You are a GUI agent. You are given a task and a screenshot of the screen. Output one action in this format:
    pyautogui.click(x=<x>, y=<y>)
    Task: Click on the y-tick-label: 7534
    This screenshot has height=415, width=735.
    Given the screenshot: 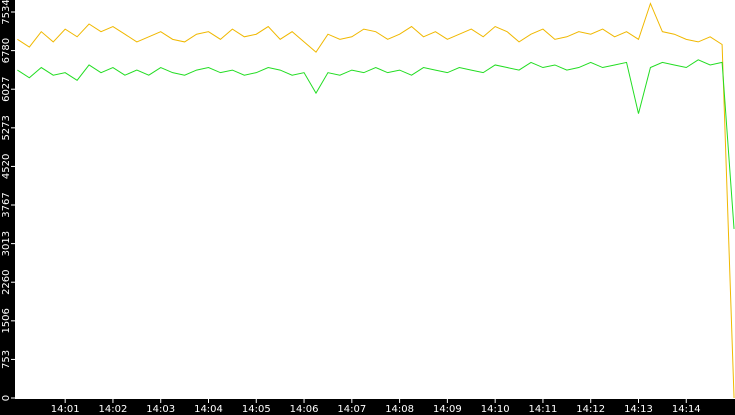 What is the action you would take?
    pyautogui.click(x=6, y=12)
    